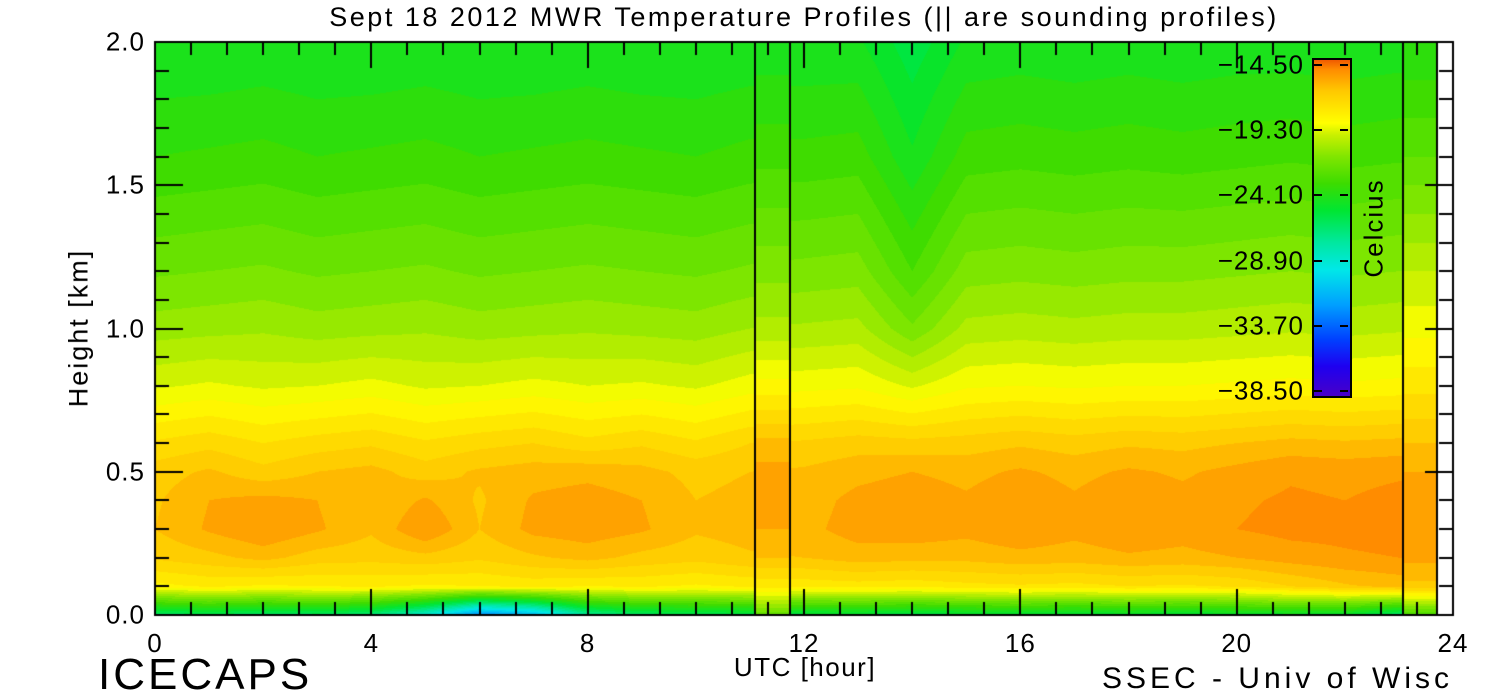 Image resolution: width=1500 pixels, height=700 pixels. What do you see at coordinates (371, 643) in the screenshot?
I see `x-tick-label: 4` at bounding box center [371, 643].